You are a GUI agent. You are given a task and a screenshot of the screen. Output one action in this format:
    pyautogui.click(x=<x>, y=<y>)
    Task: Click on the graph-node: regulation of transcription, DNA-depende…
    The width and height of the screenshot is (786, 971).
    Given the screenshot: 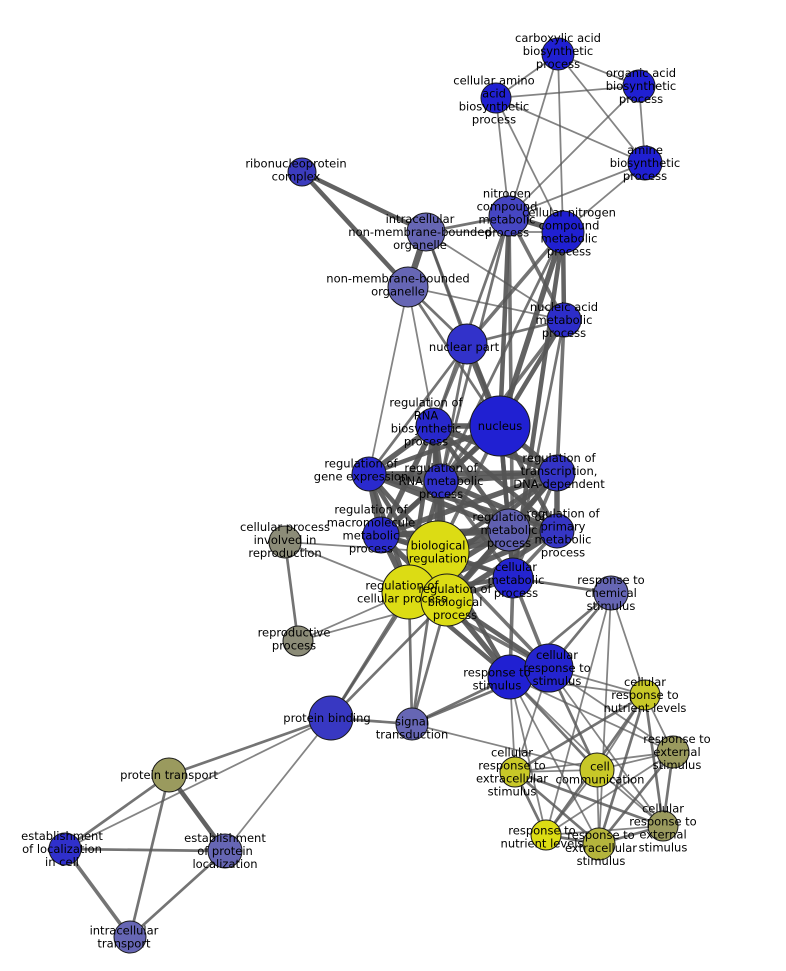 What is the action you would take?
    pyautogui.click(x=557, y=473)
    